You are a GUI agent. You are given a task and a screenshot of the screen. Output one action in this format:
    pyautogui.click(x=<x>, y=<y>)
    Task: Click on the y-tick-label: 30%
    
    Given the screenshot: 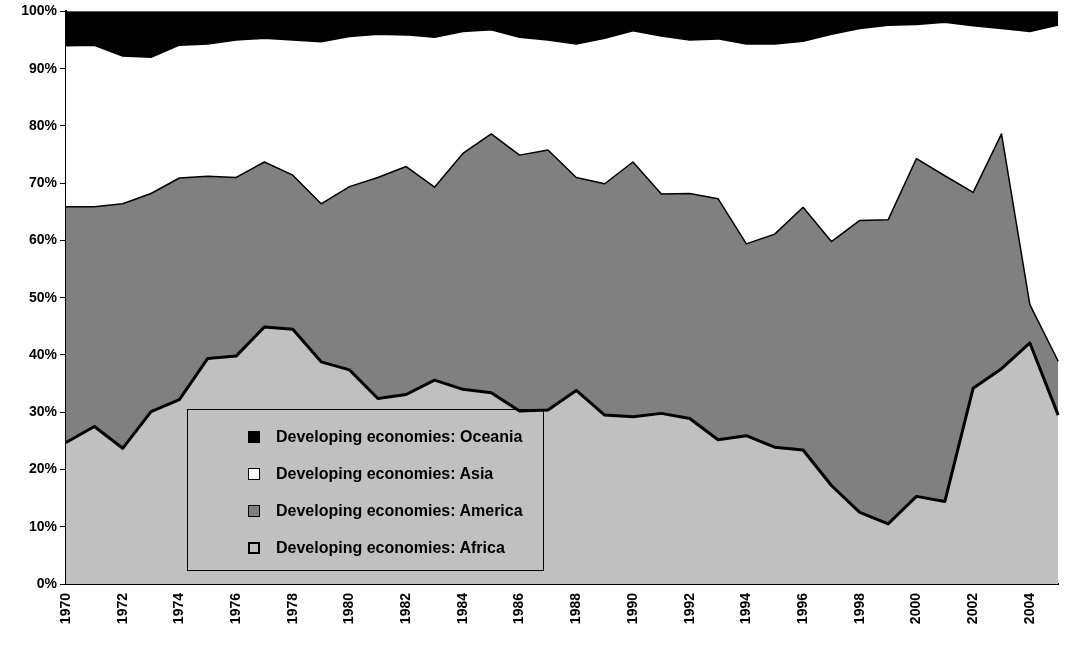 What is the action you would take?
    pyautogui.click(x=43, y=411)
    